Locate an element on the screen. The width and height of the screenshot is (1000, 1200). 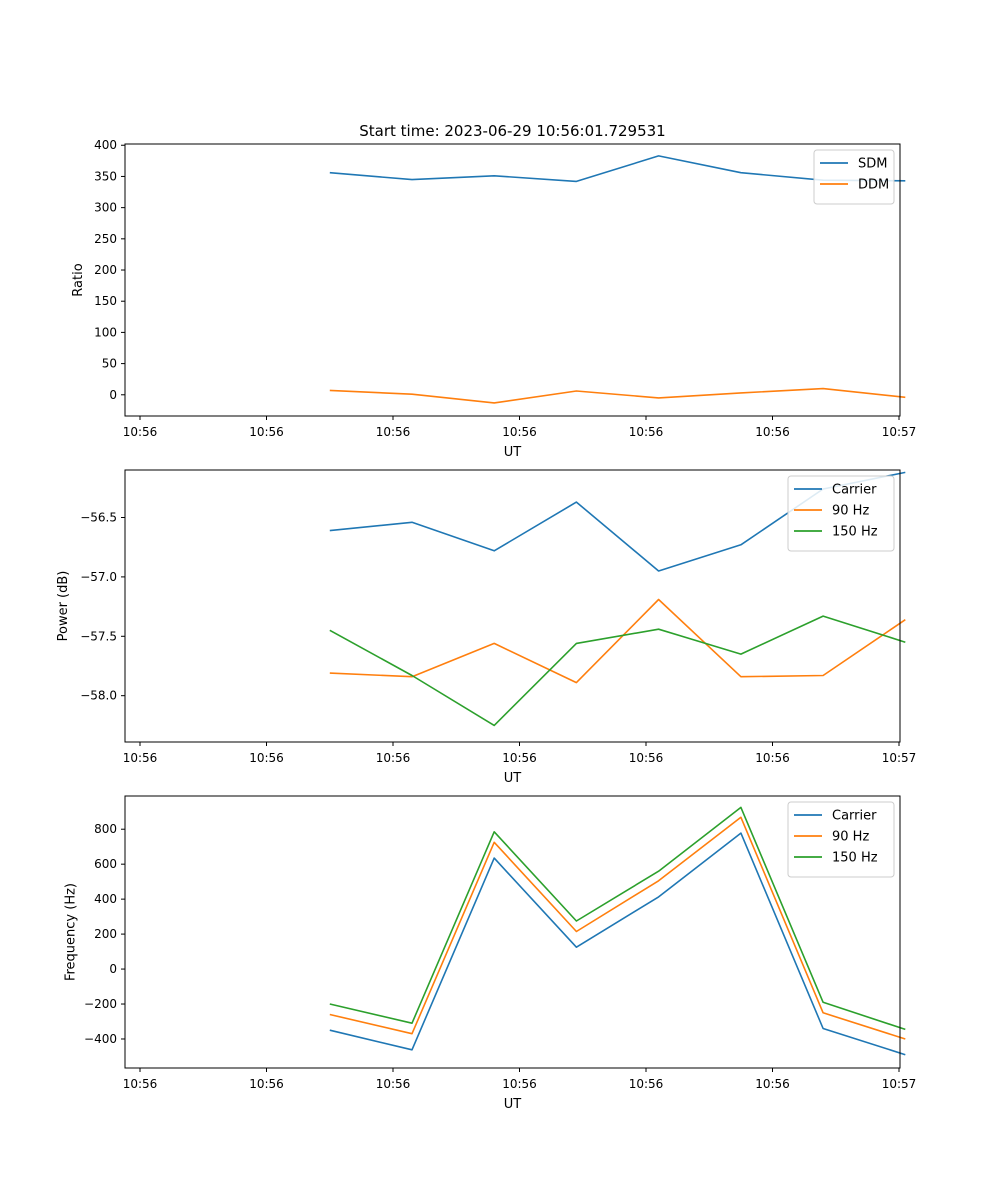
y-tick-label: 800 is located at coordinates (105, 829).